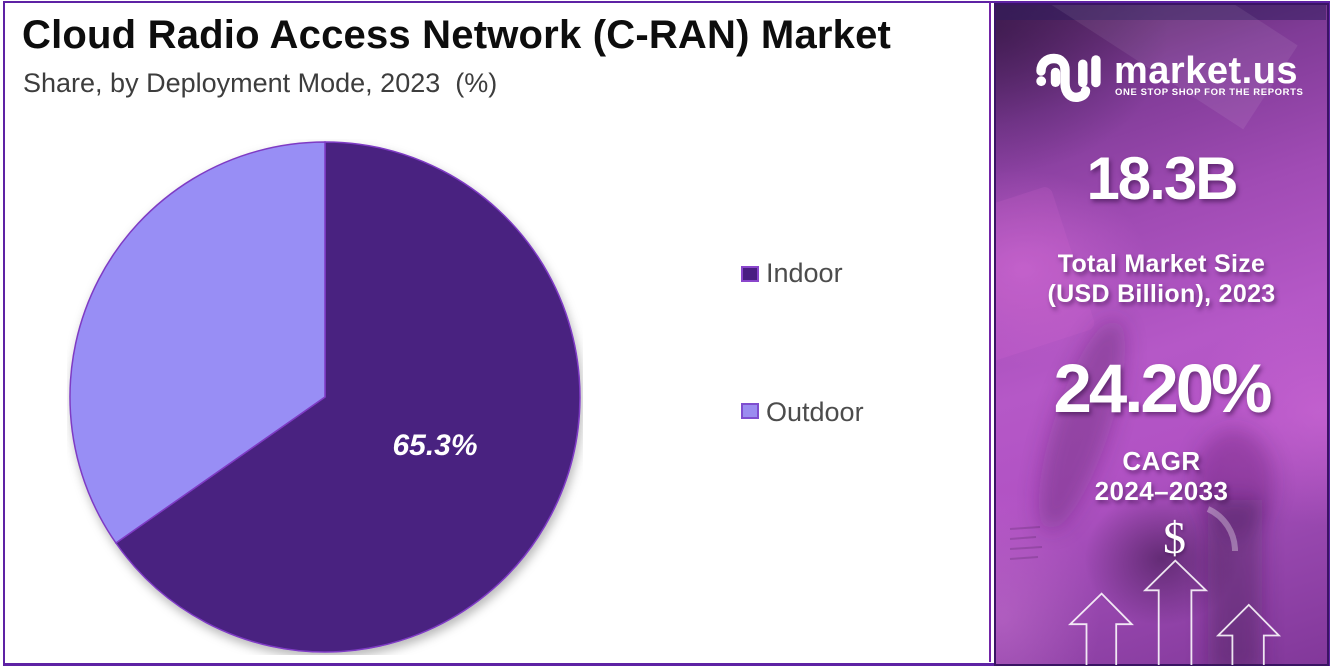  I want to click on svg-text: 65.3%, so click(434, 445).